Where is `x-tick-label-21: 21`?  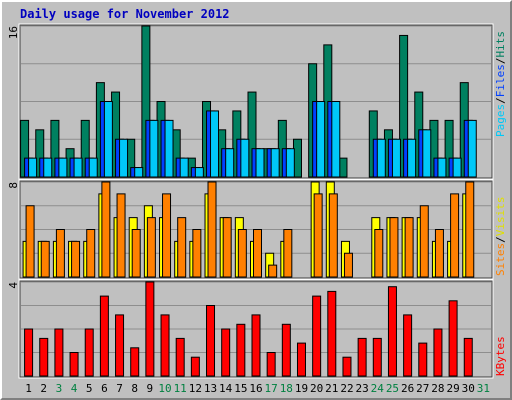 x-tick-label-21: 21 is located at coordinates (331, 388).